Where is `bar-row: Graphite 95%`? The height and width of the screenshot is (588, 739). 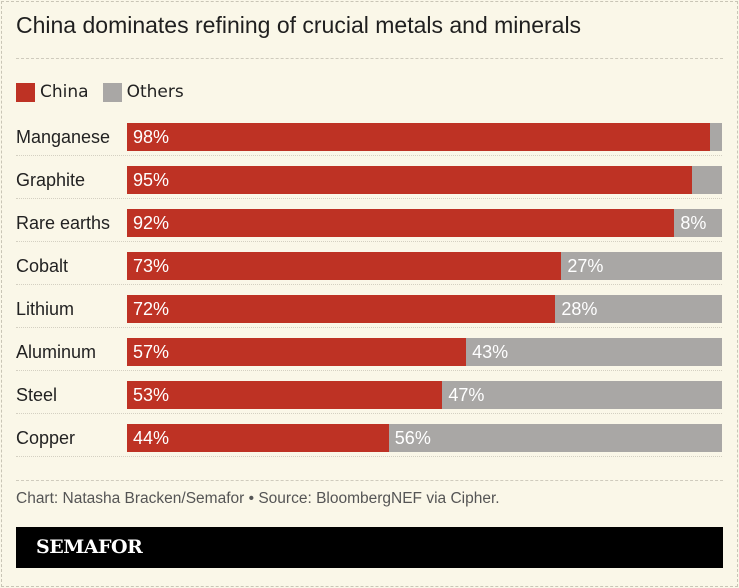
bar-row: Graphite 95% is located at coordinates (369, 183).